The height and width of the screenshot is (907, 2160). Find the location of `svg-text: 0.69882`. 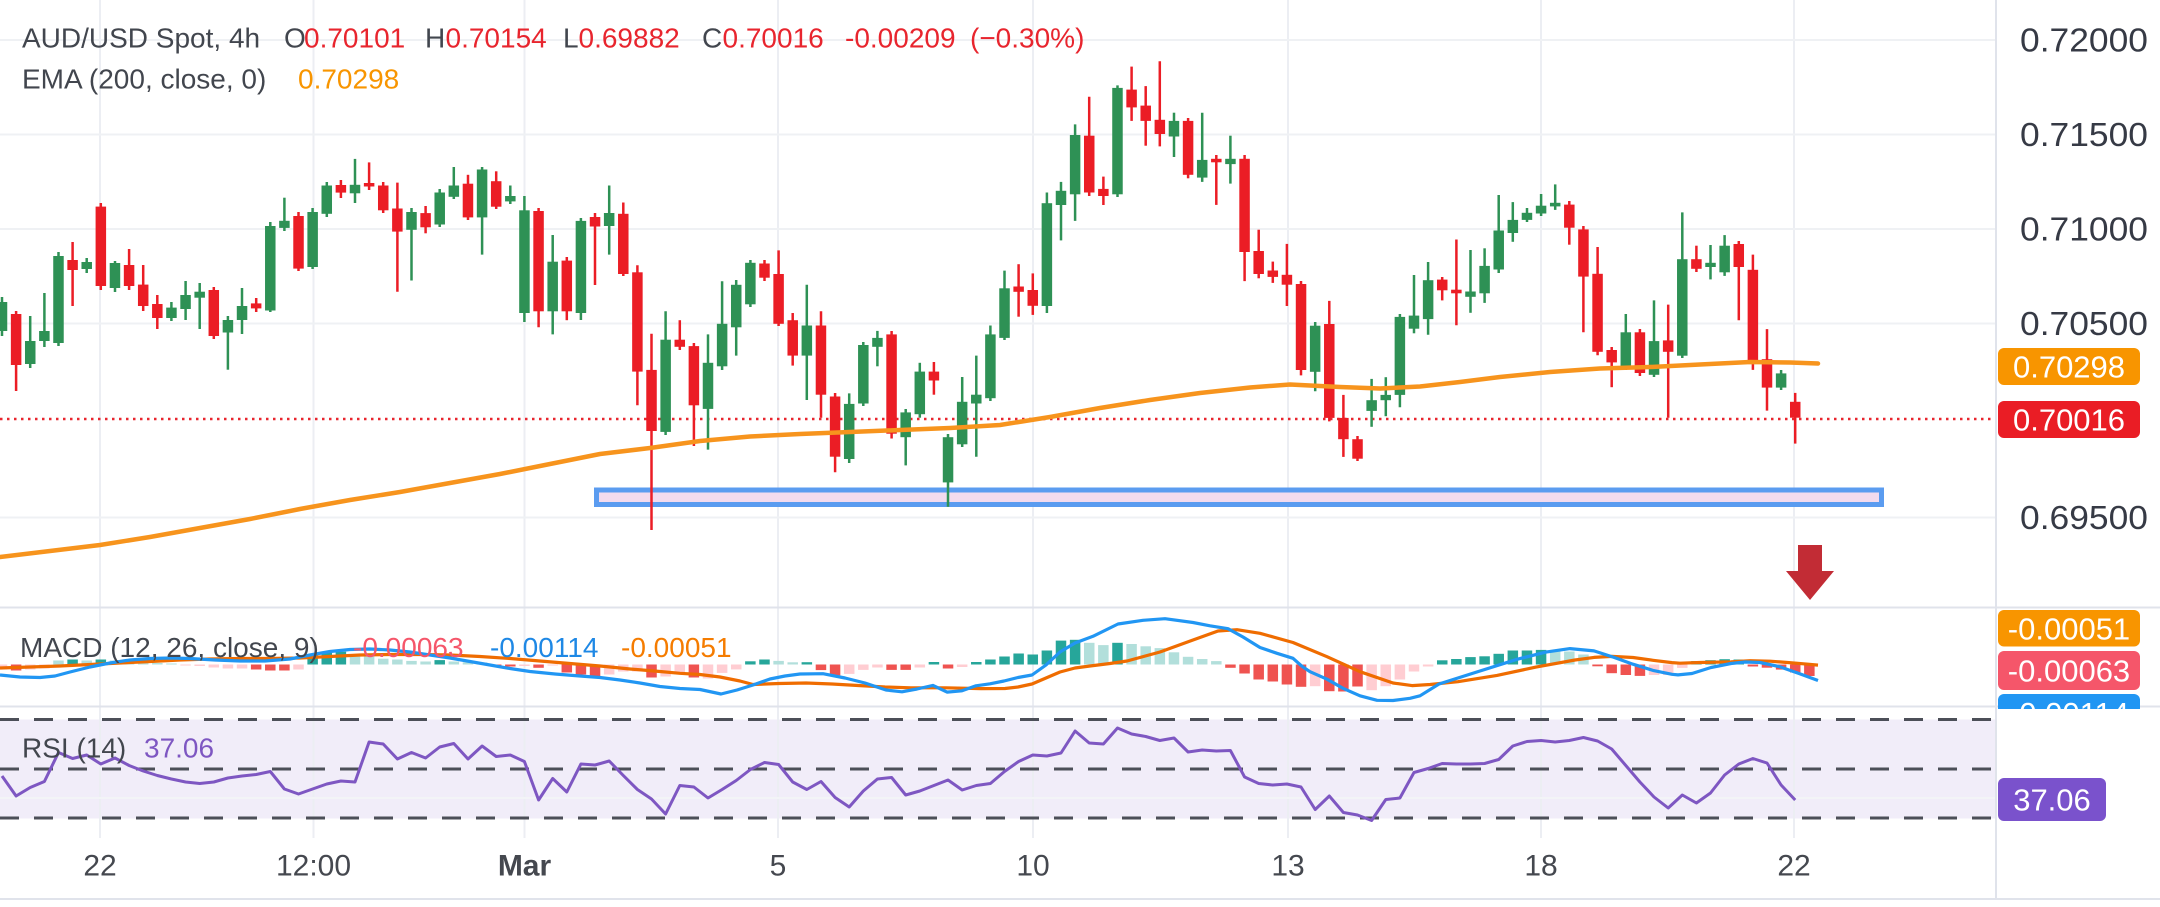

svg-text: 0.69882 is located at coordinates (629, 38).